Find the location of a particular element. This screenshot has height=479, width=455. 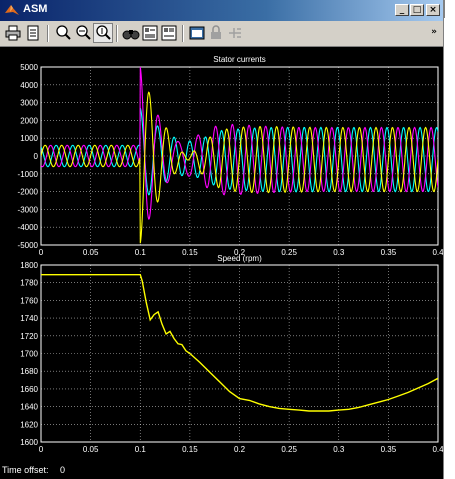

y-tick-label: 1800 is located at coordinates (29, 265).